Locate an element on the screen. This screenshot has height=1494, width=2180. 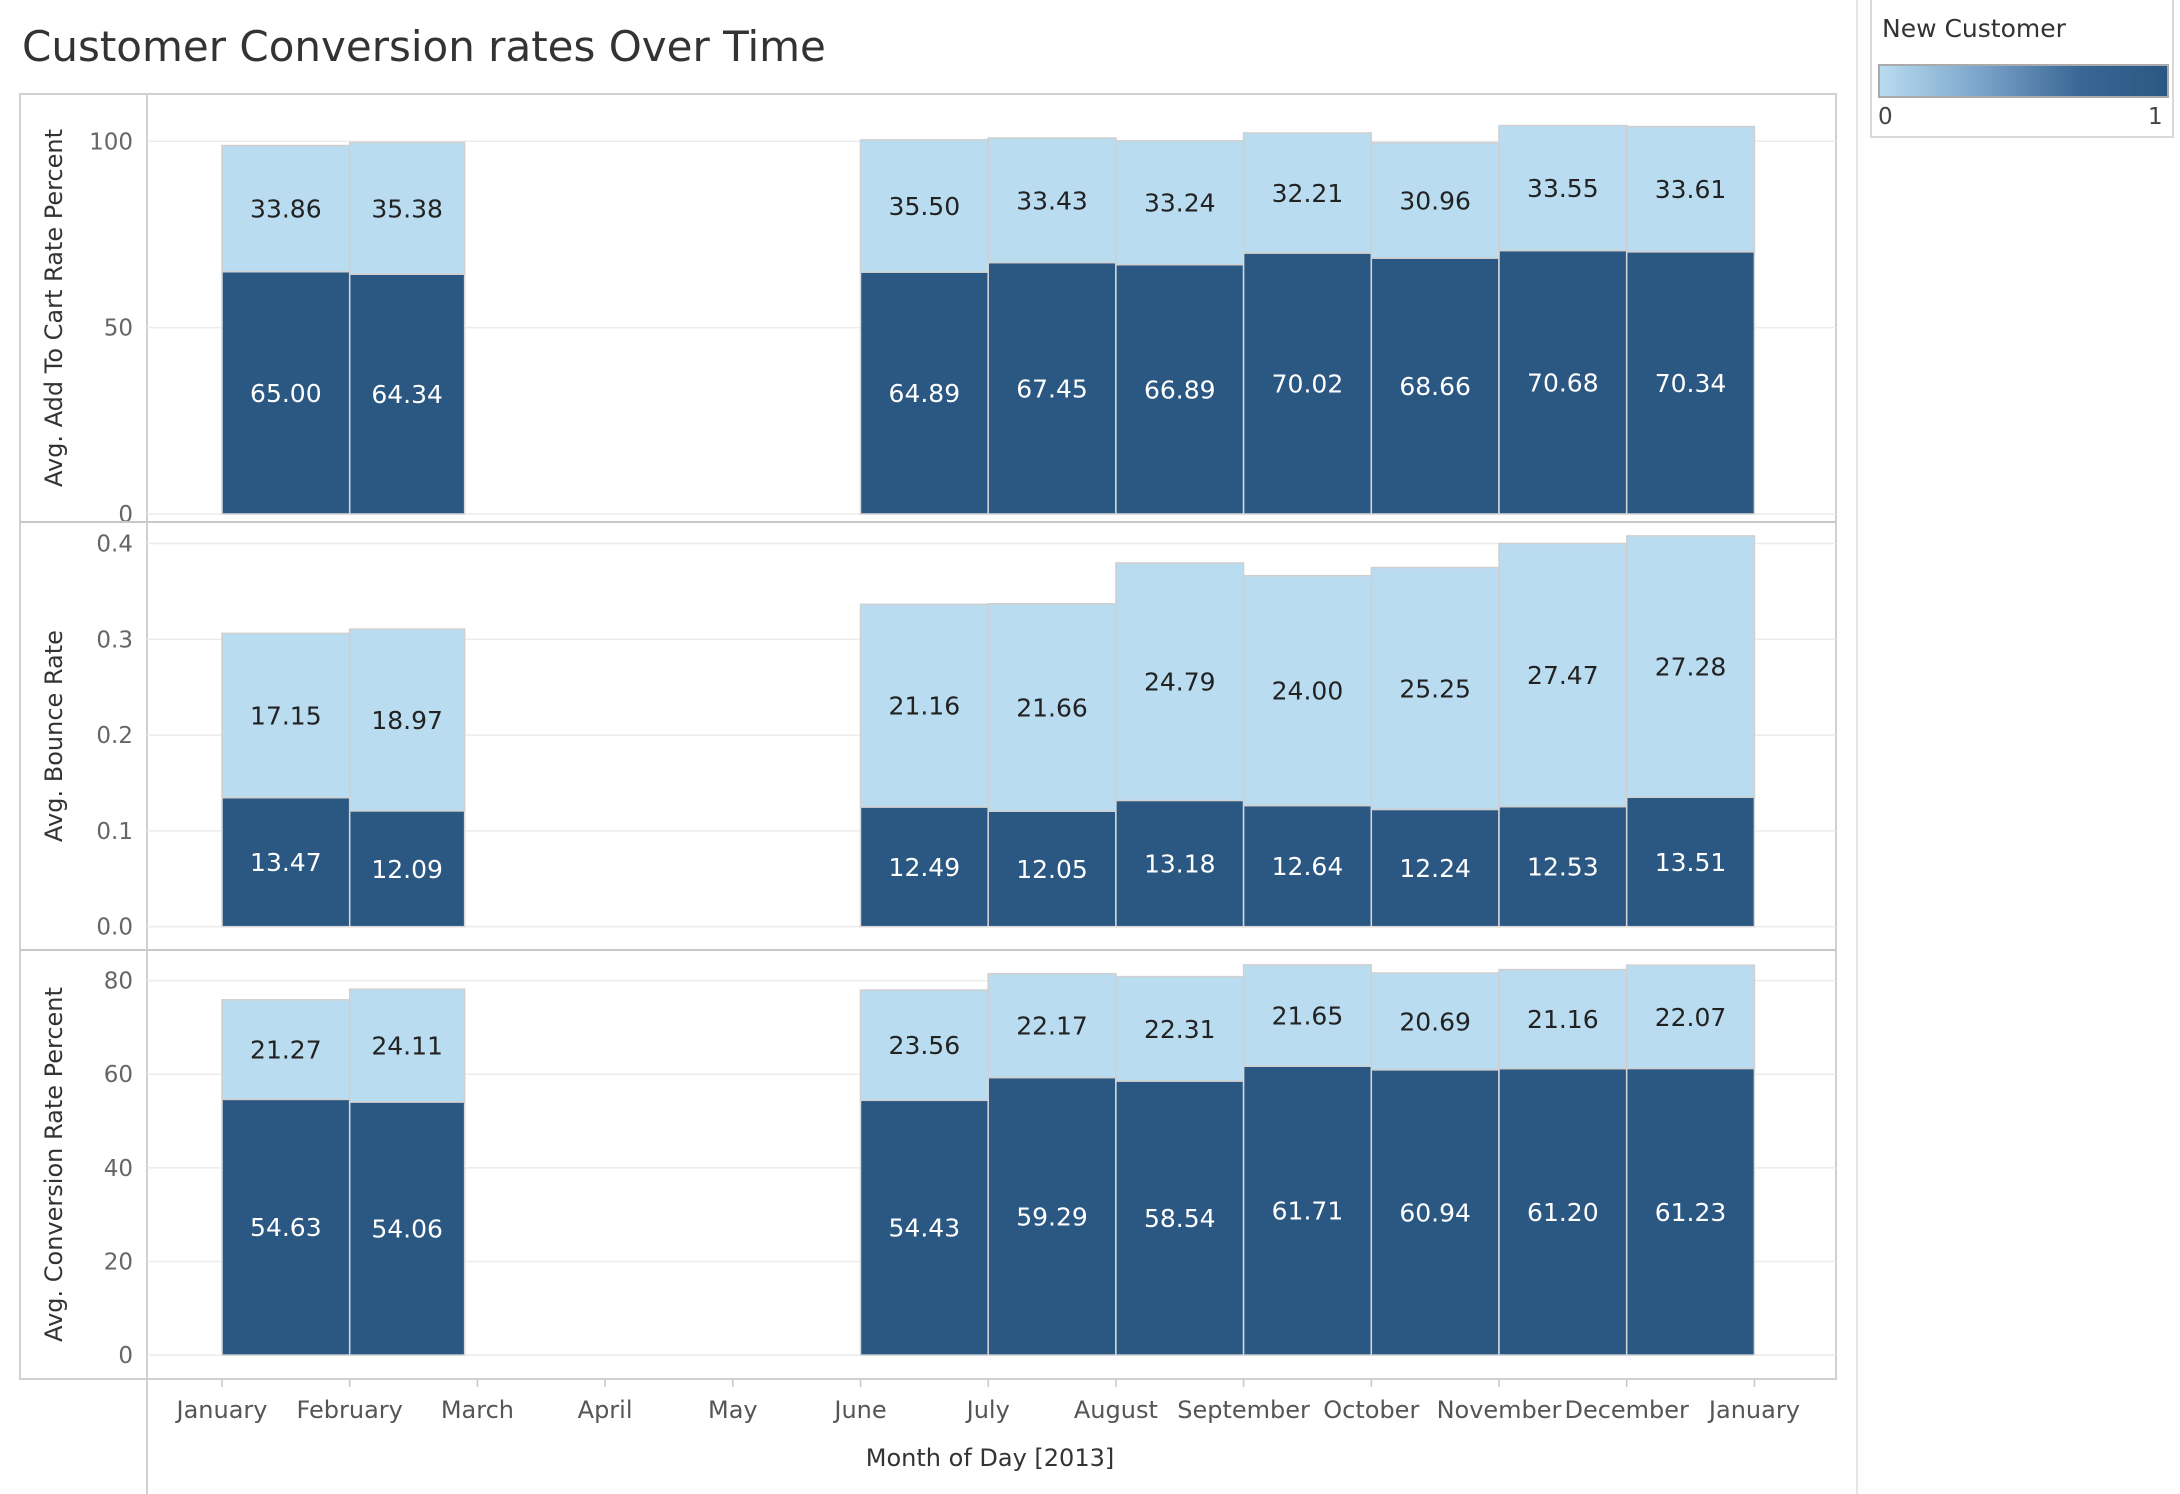
y-tick-label: 40 is located at coordinates (118, 1169).